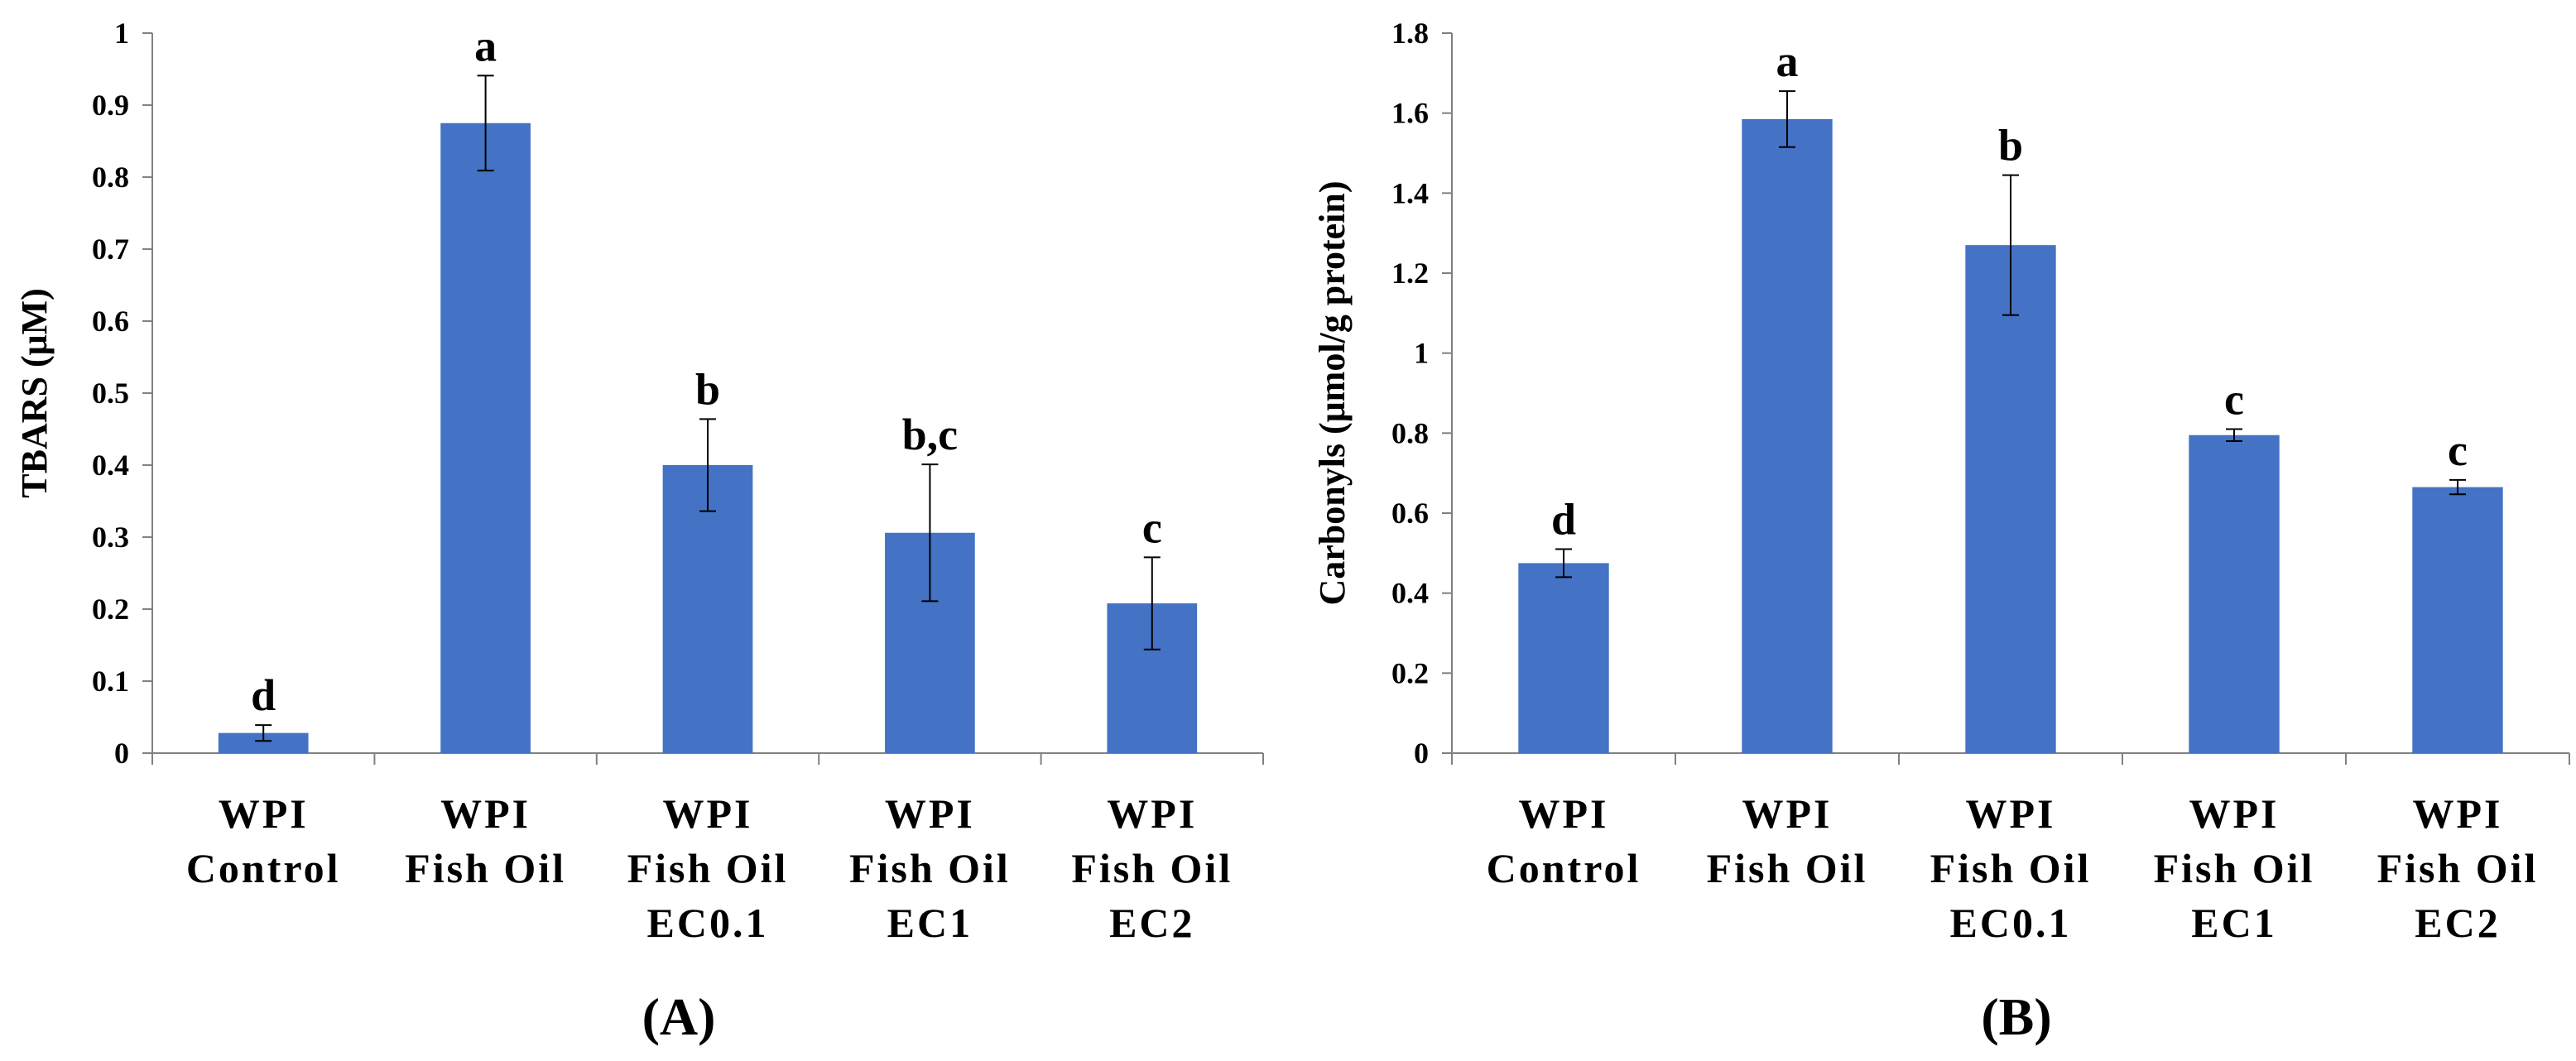 The width and height of the screenshot is (2576, 1061). What do you see at coordinates (1564, 841) in the screenshot?
I see `category-label-b-0: WPI Control` at bounding box center [1564, 841].